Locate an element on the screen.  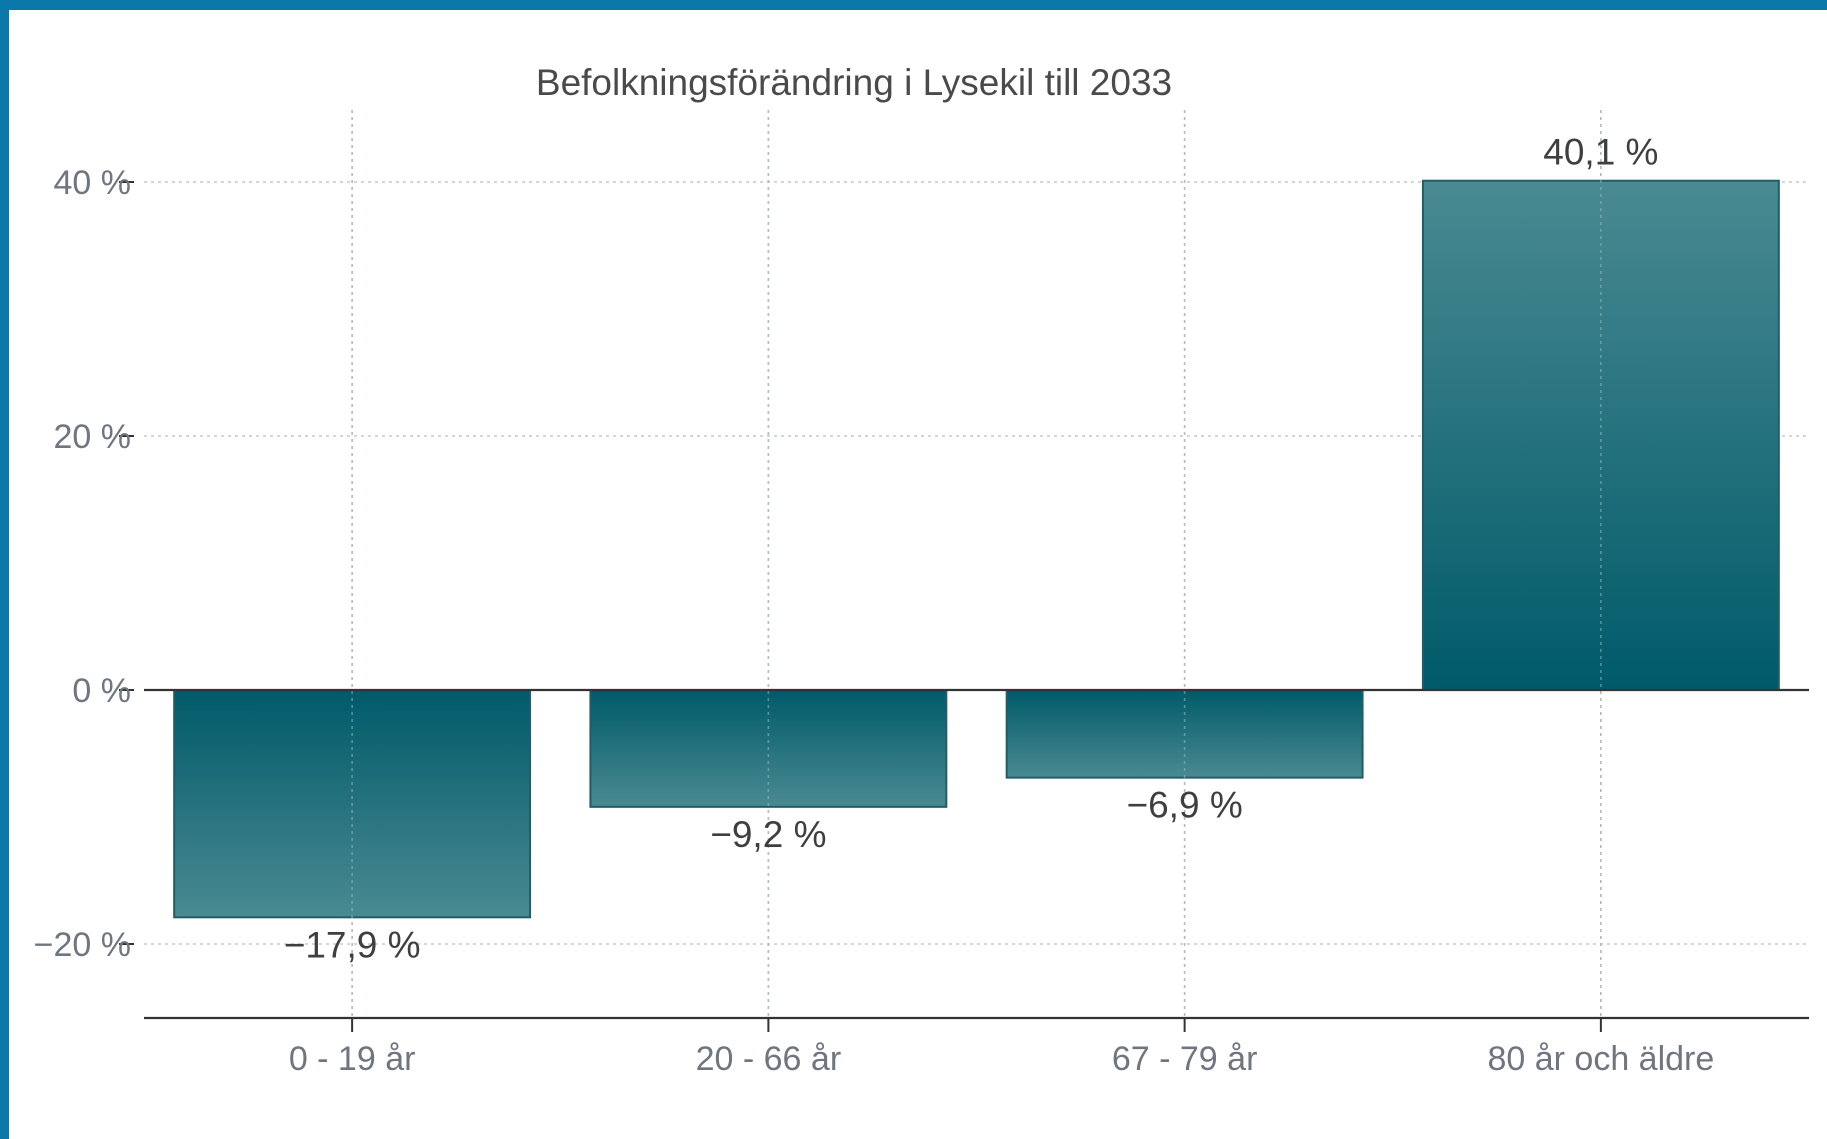
data-label: −6,9 % is located at coordinates (1185, 805).